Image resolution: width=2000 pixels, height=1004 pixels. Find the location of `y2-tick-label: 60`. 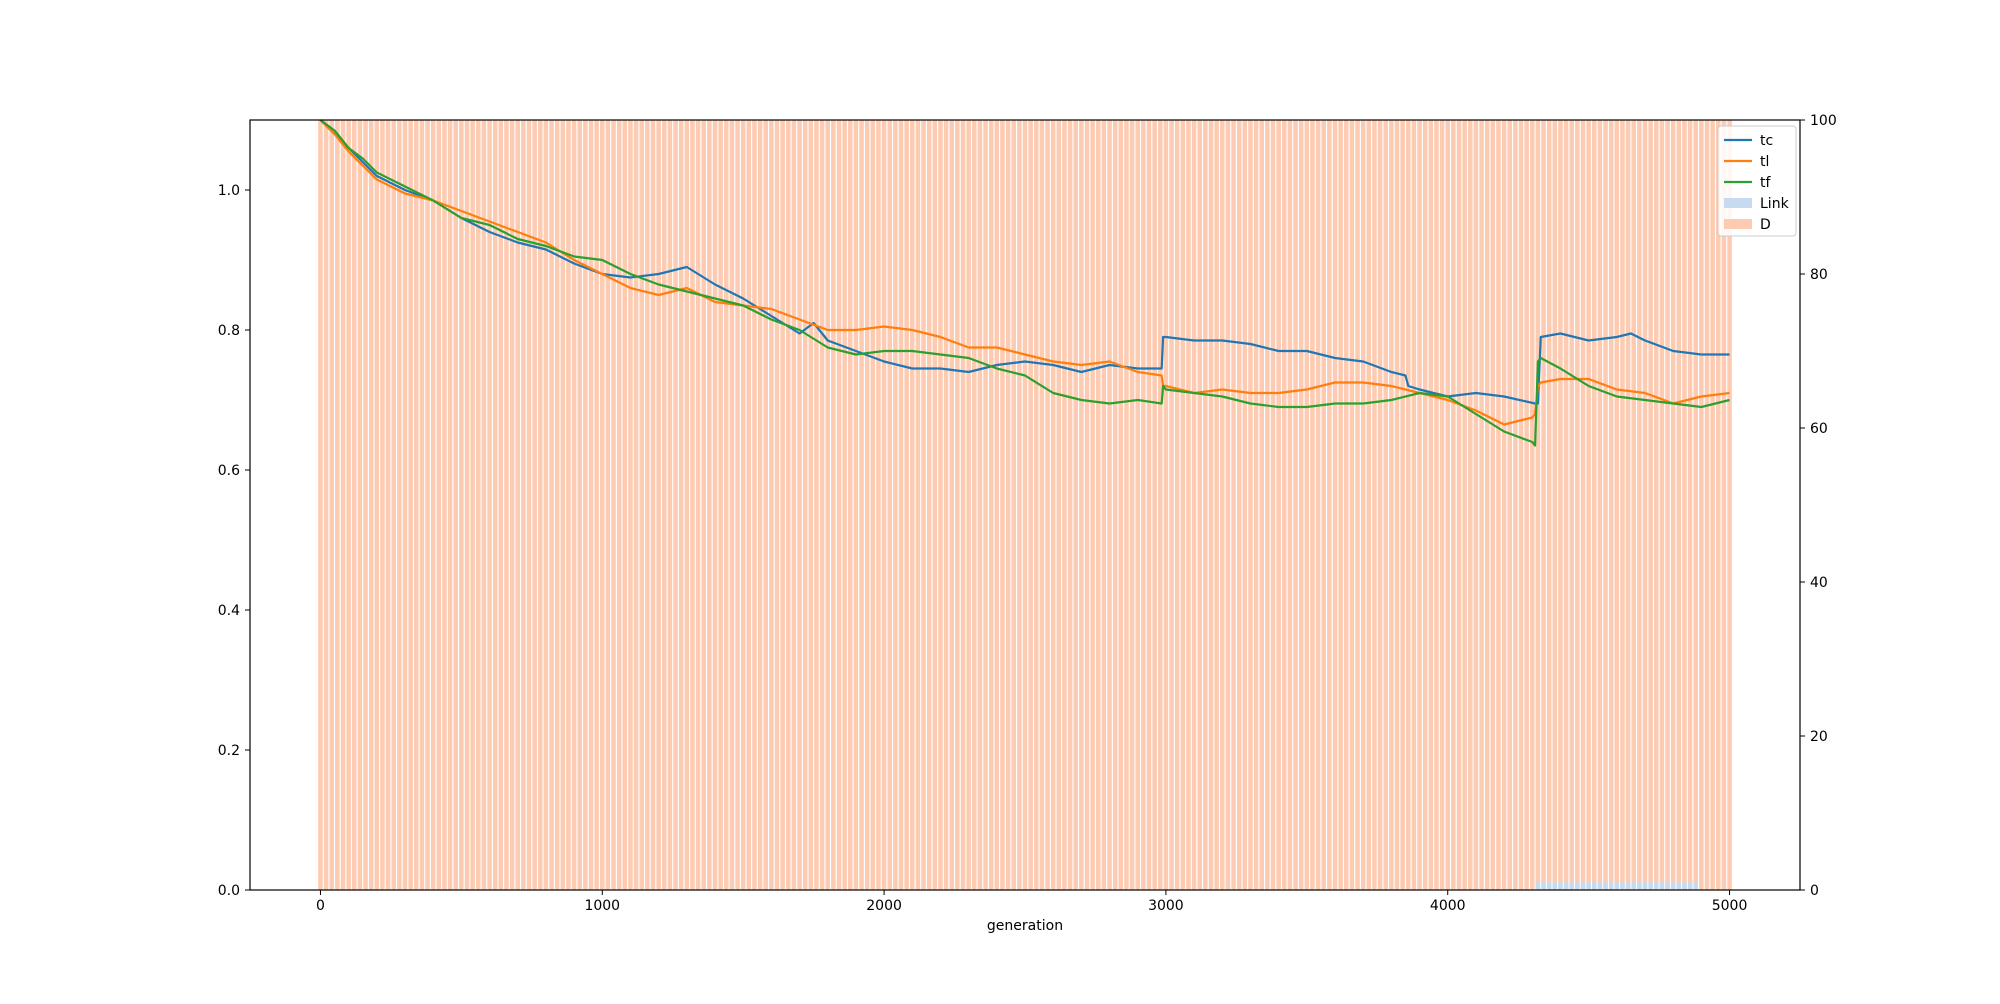

y2-tick-label: 60 is located at coordinates (1819, 429).